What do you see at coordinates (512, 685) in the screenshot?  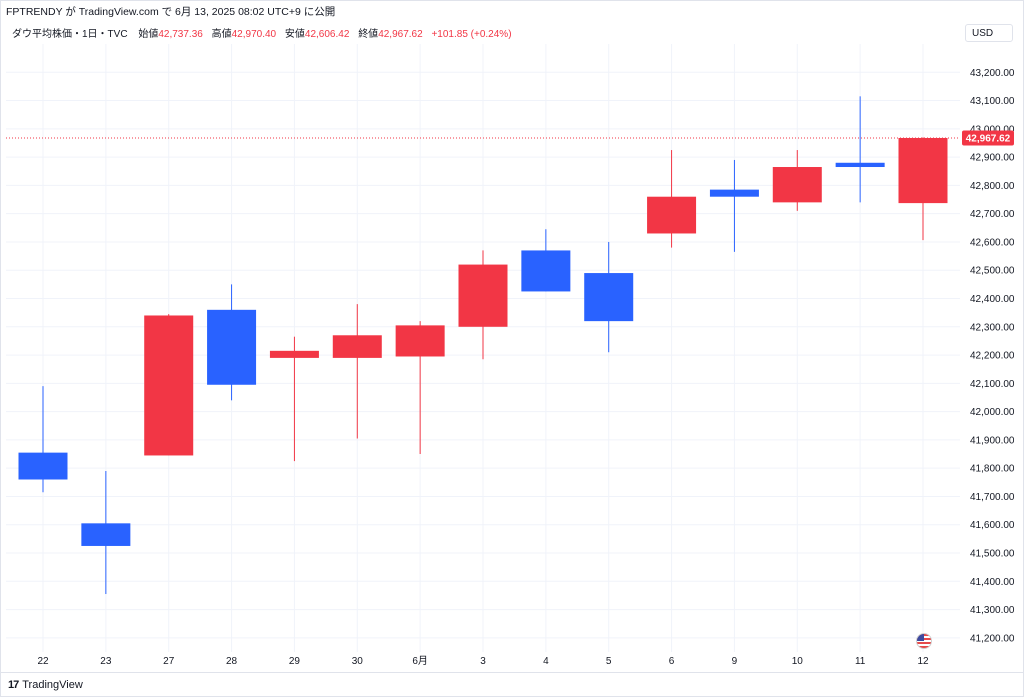 I see `footer-bar` at bounding box center [512, 685].